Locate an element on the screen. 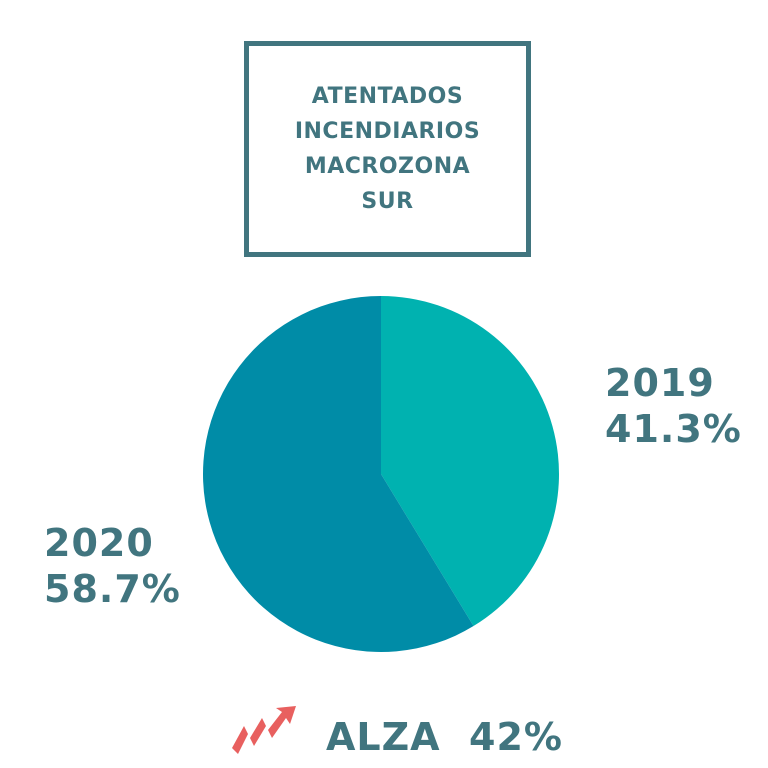 This screenshot has width=768, height=768. pie-slice-2019 is located at coordinates (470, 461).